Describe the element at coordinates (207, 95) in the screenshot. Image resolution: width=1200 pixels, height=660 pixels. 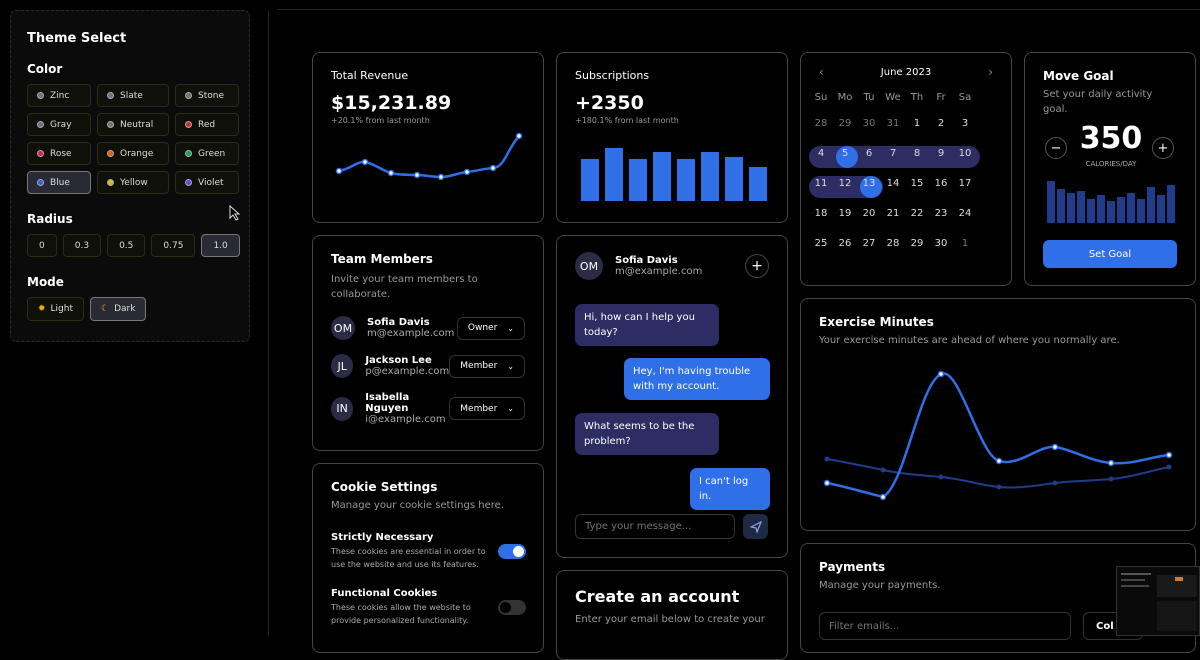
I see `color-option-stone: Stone` at that location.